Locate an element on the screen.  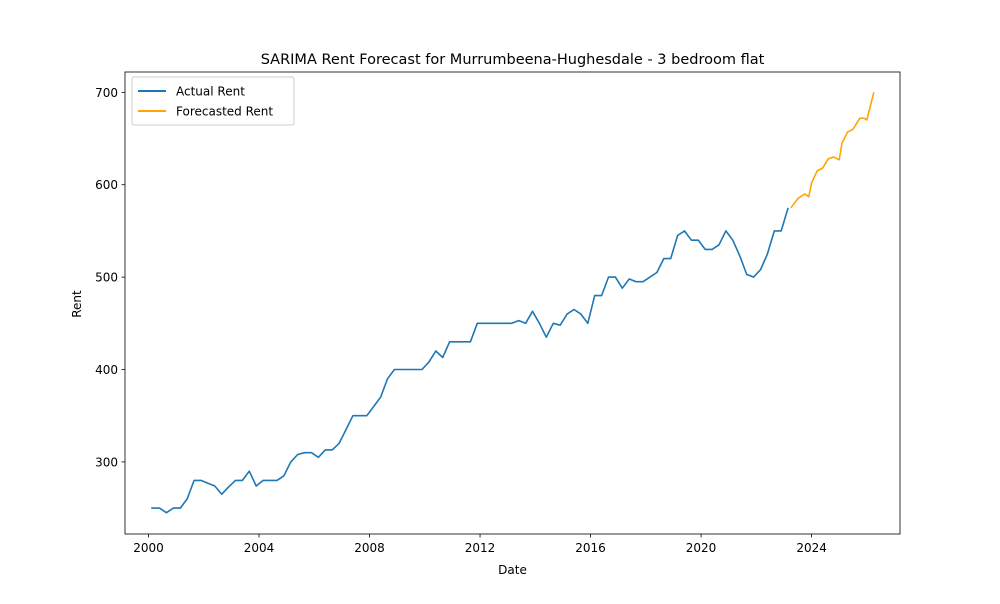
y-tick-label: 400 is located at coordinates (106, 370).